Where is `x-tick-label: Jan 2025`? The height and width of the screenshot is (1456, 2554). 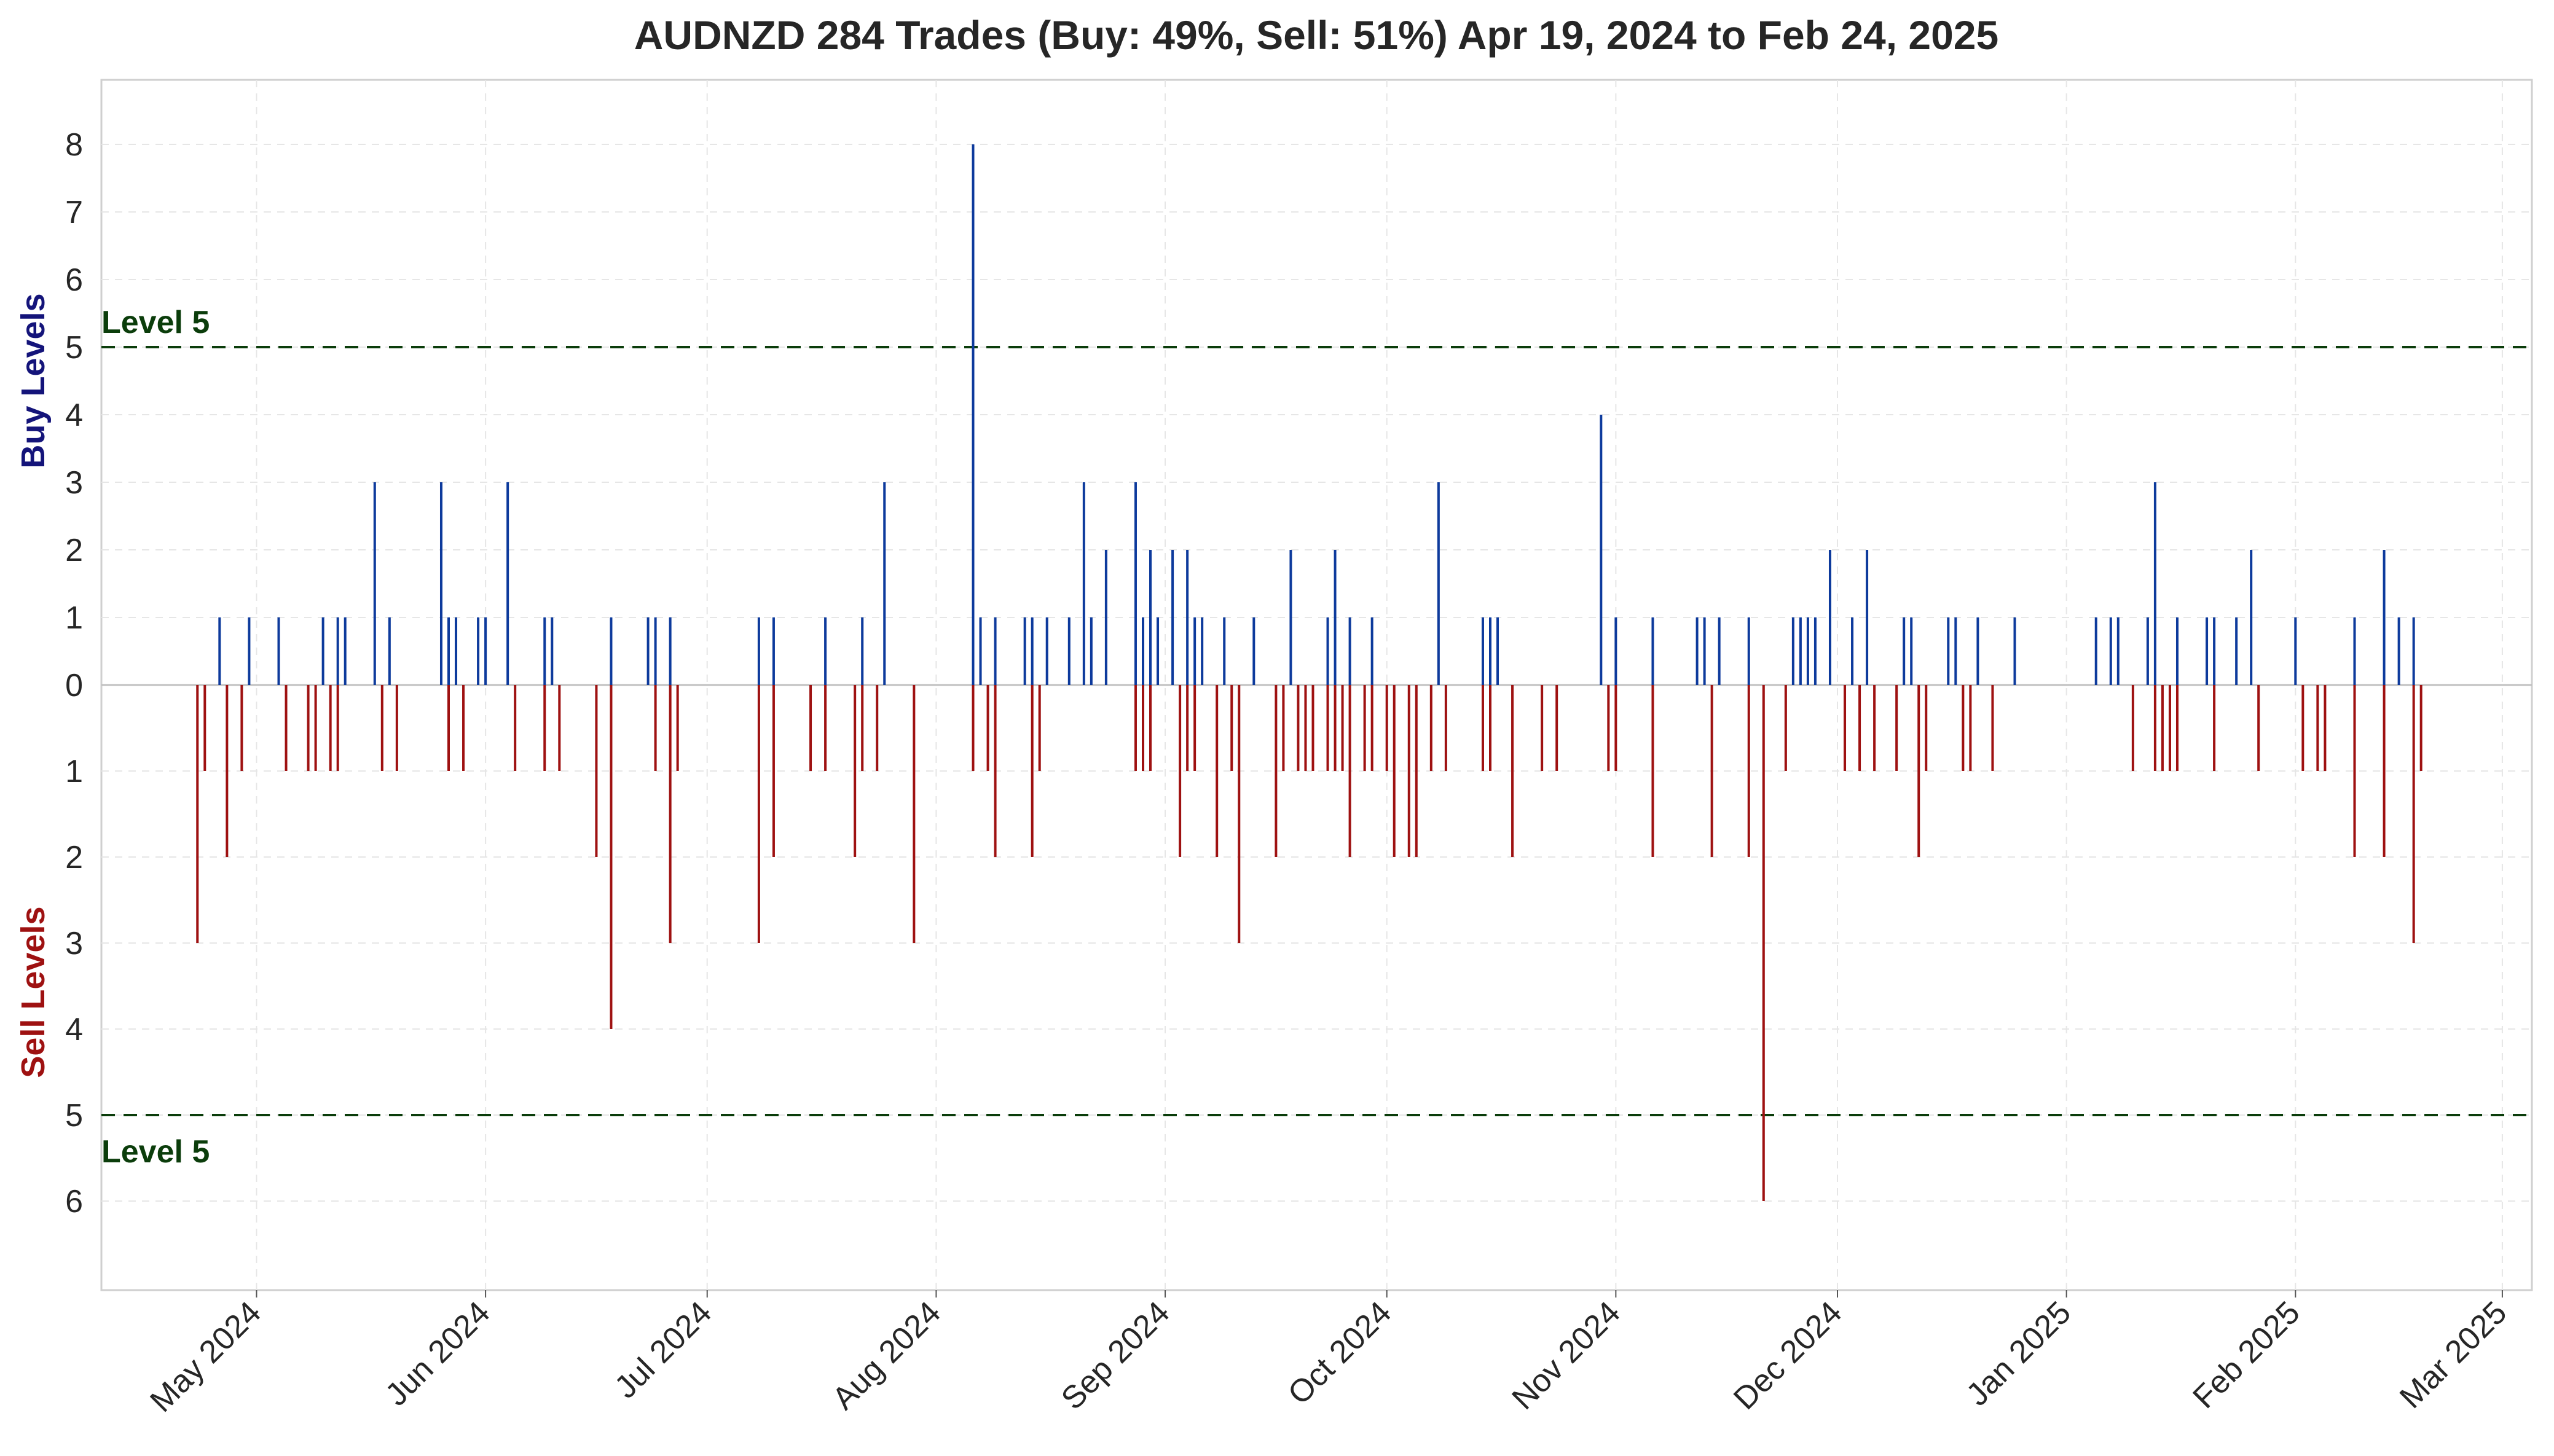
x-tick-label: Jan 2025 is located at coordinates (2019, 1353).